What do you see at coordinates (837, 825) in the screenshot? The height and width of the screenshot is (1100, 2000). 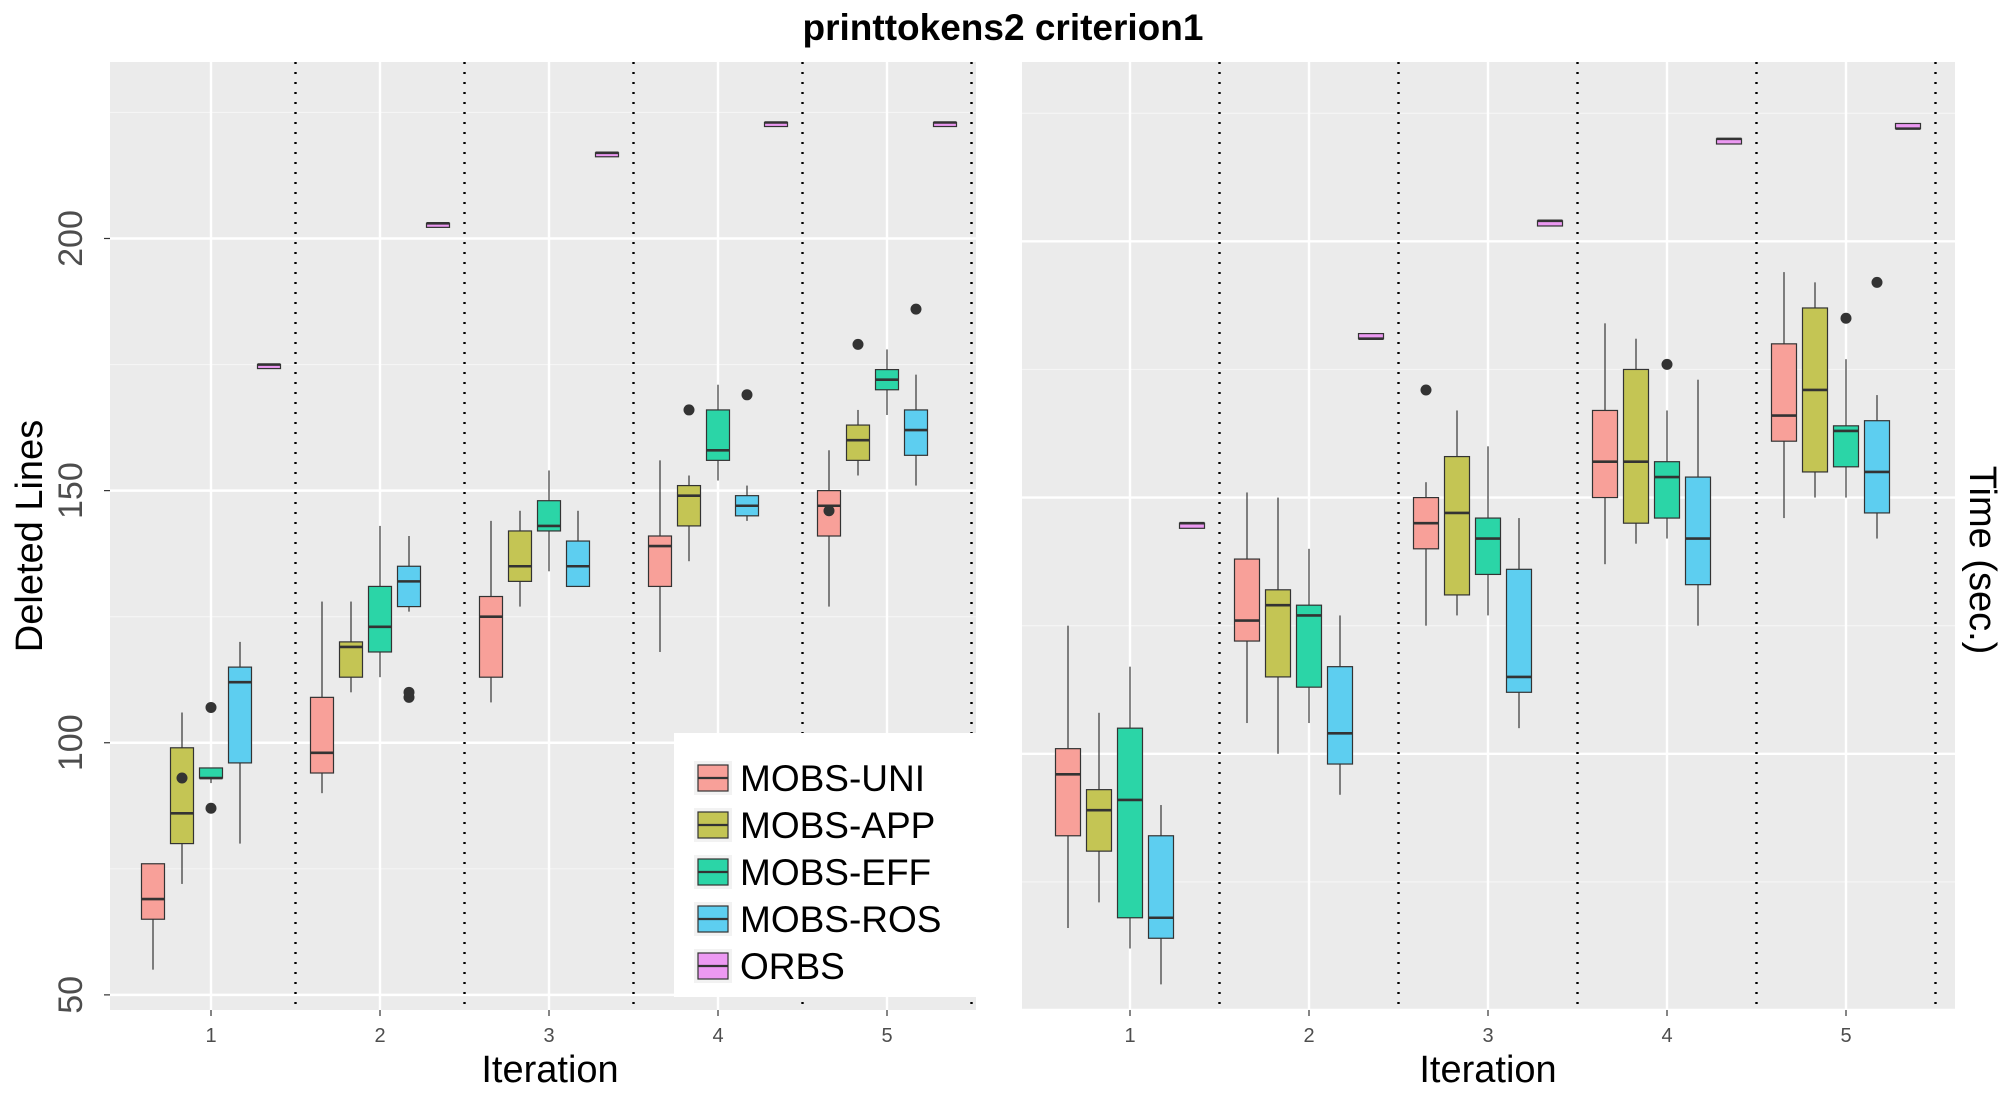 I see `legend-label: MOBS-APP` at bounding box center [837, 825].